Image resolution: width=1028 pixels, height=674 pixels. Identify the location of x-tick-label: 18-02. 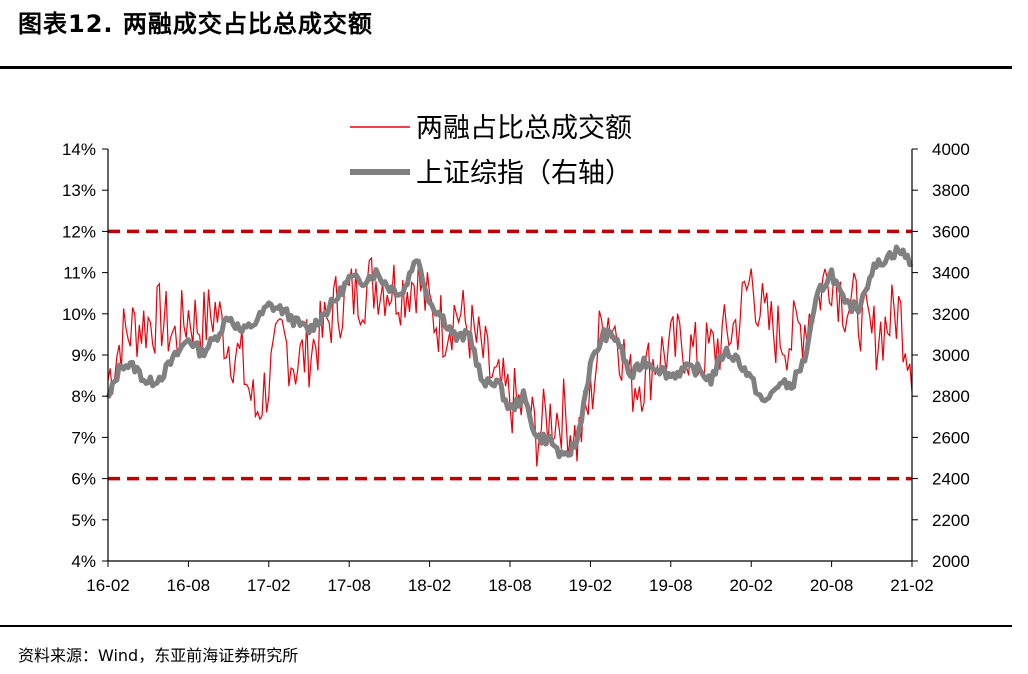
(429, 585).